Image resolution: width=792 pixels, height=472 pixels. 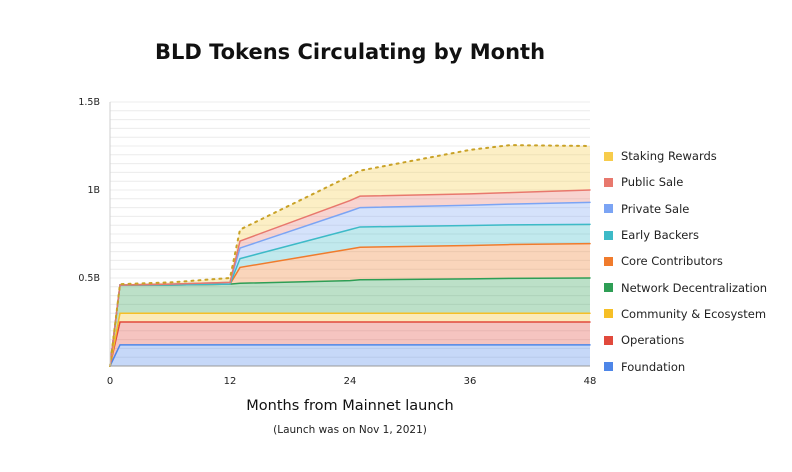 What do you see at coordinates (672, 261) in the screenshot?
I see `legend-label: Core Contributors` at bounding box center [672, 261].